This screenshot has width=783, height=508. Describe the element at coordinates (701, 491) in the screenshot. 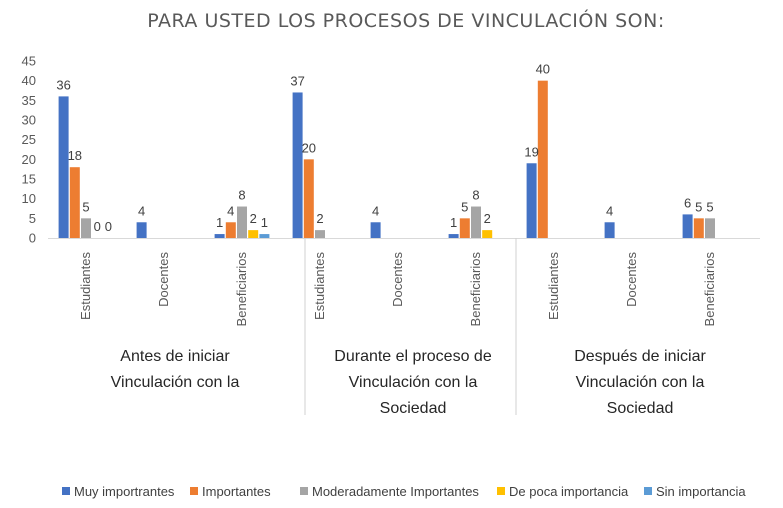

I see `legend-entry: Sin importancia` at that location.